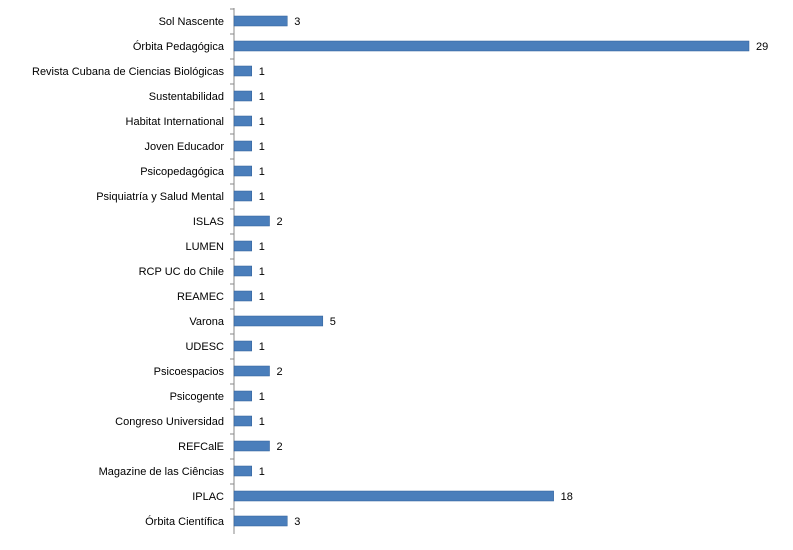 The image size is (793, 550). Describe the element at coordinates (204, 347) in the screenshot. I see `category-label: UDESC` at that location.